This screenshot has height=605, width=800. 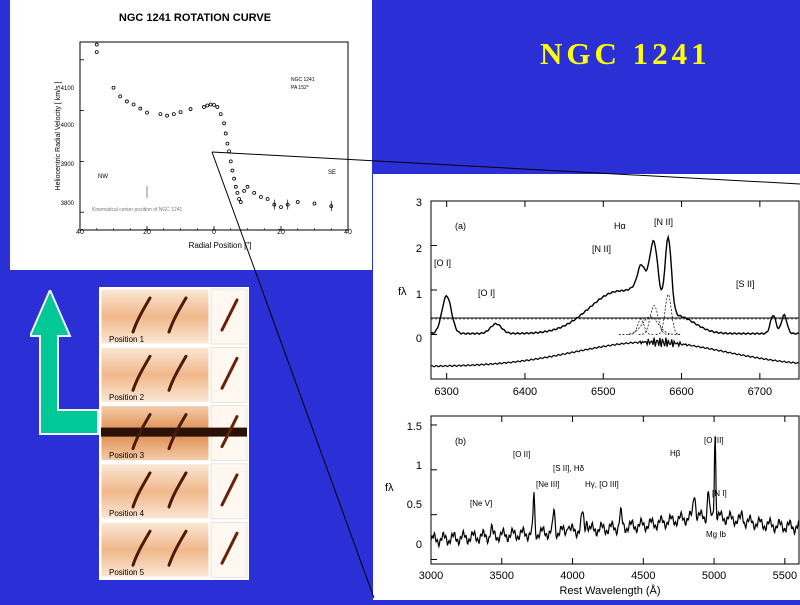 I want to click on spectrum-b-frame, so click(x=615, y=490).